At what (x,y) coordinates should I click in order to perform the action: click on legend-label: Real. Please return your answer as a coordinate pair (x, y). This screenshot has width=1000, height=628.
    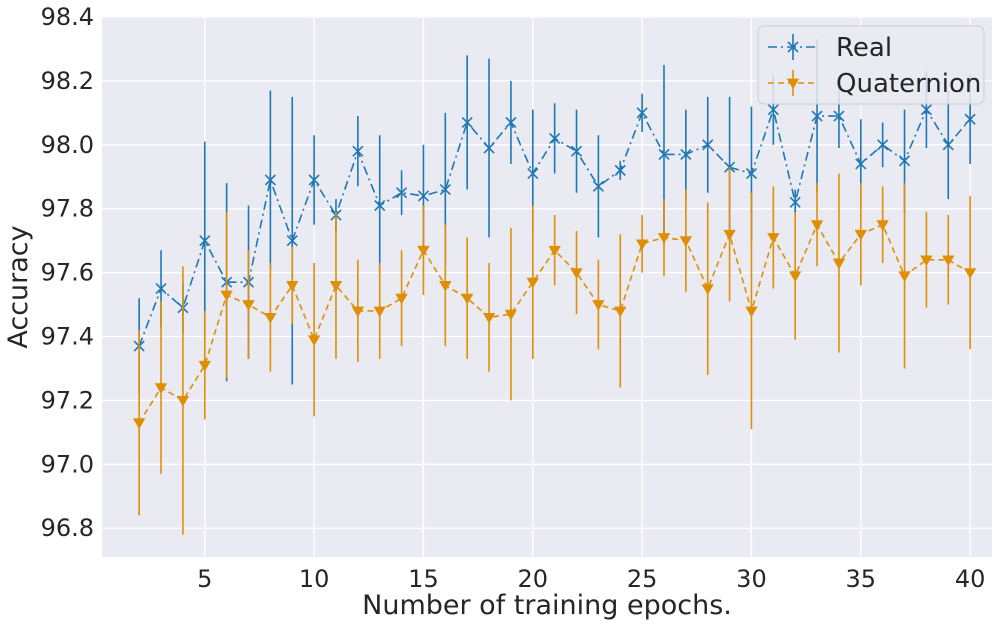
    Looking at the image, I should click on (864, 48).